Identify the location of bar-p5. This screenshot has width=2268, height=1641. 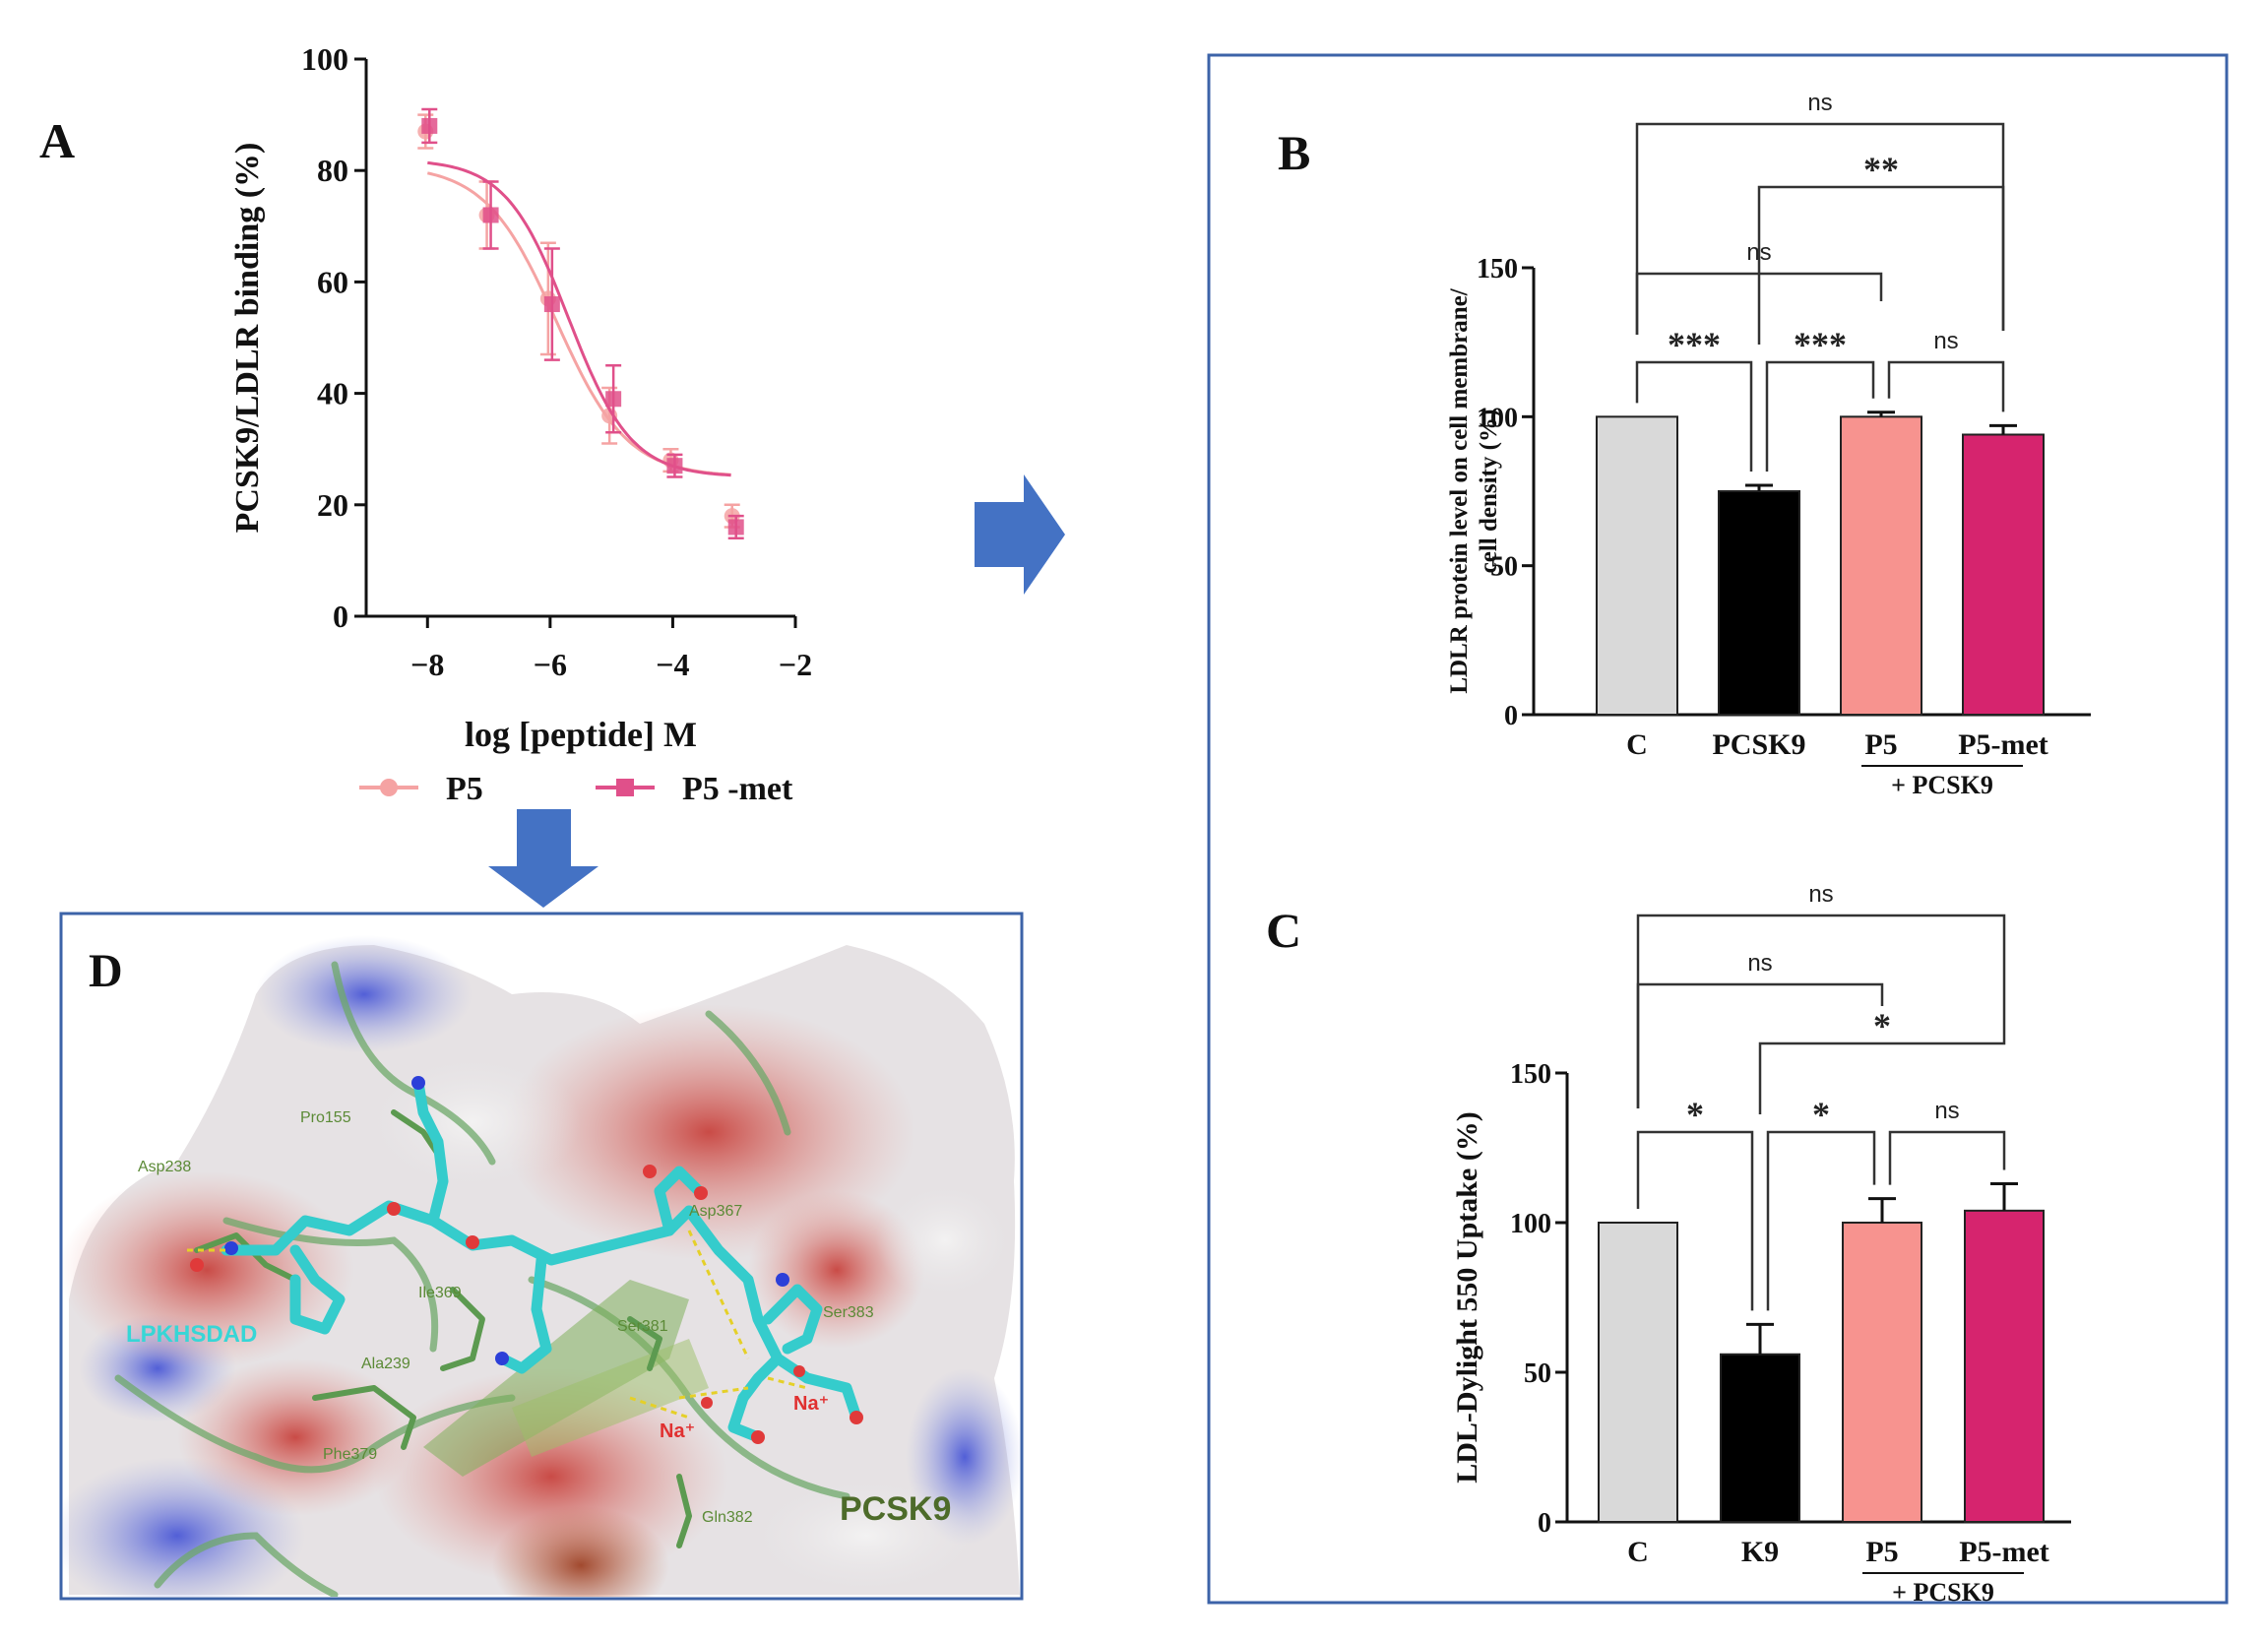
(1881, 565).